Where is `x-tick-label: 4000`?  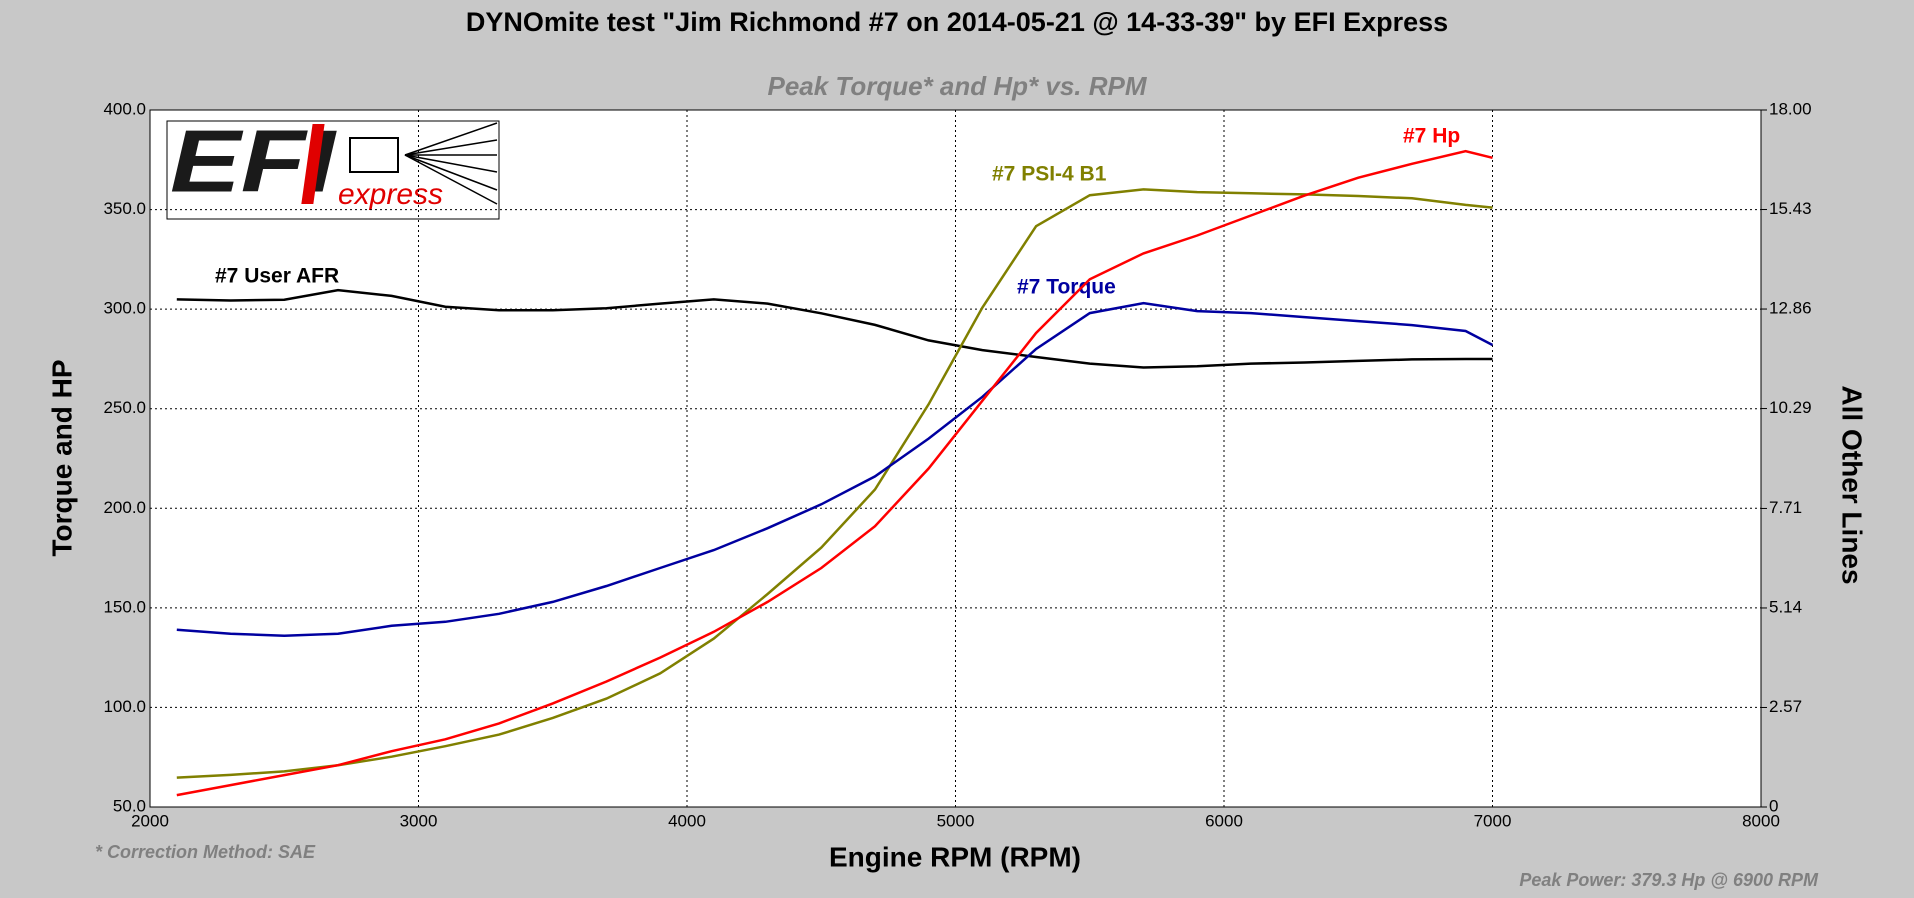
x-tick-label: 4000 is located at coordinates (687, 820).